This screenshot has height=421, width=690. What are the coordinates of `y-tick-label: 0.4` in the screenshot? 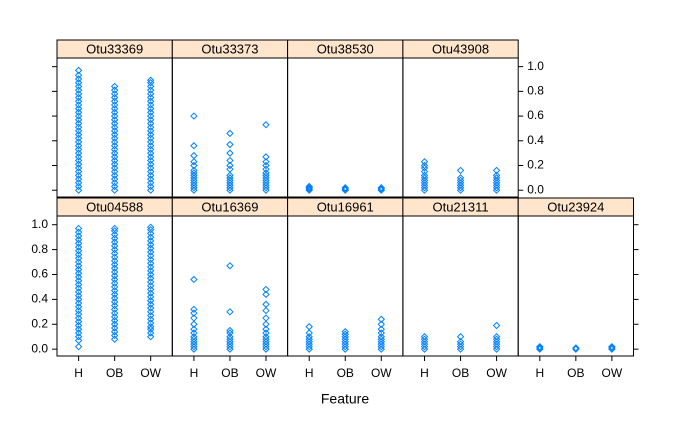 It's located at (535, 140).